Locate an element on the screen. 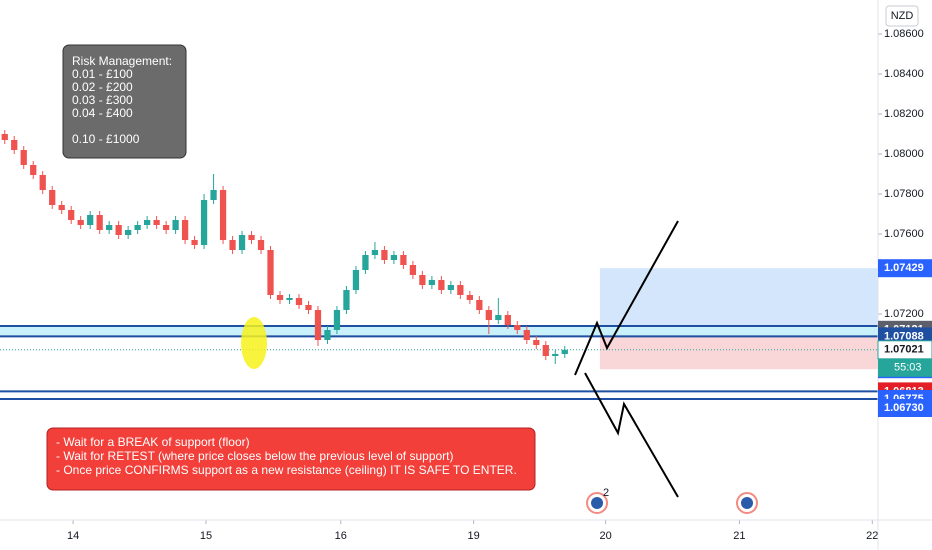 Image resolution: width=932 pixels, height=550 pixels. currency-box is located at coordinates (902, 16).